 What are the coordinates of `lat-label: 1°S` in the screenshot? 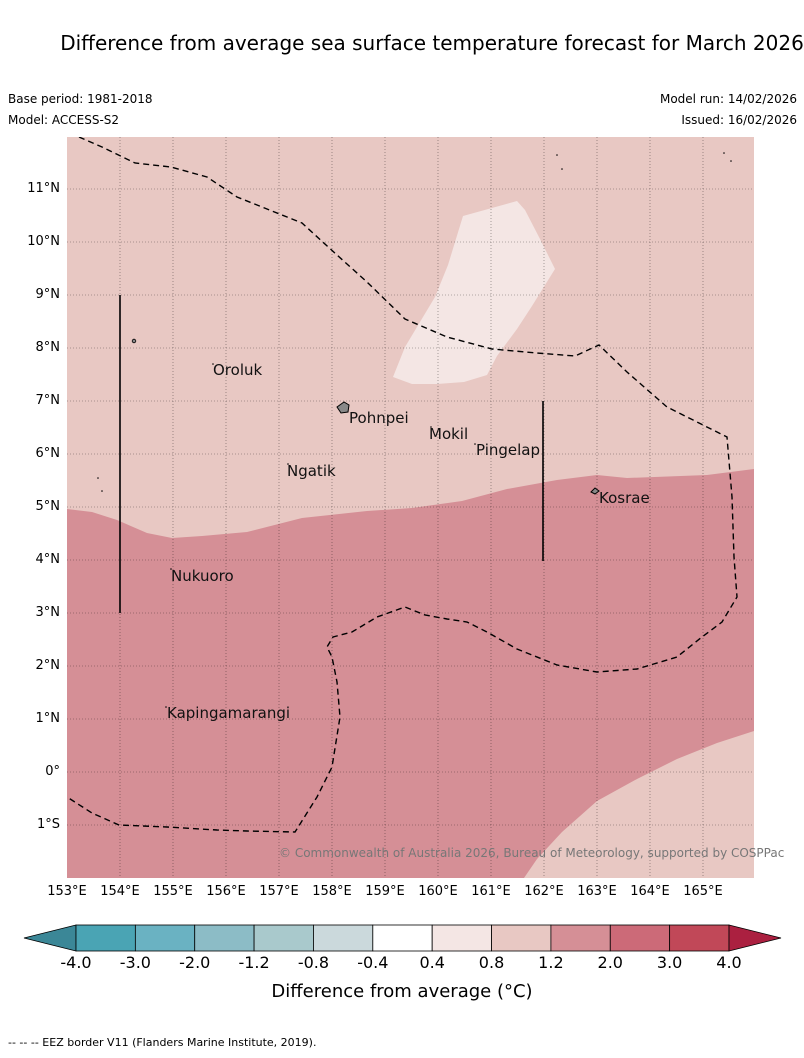 It's located at (48, 824).